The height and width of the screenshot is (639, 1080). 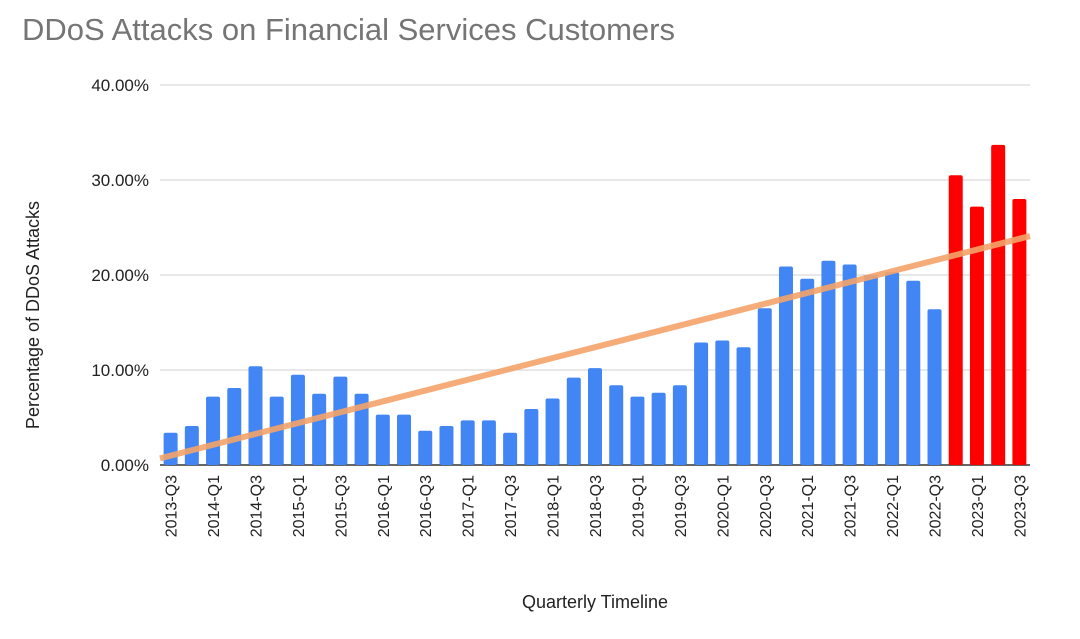 What do you see at coordinates (120, 85) in the screenshot?
I see `y-tick-label: 40.00%` at bounding box center [120, 85].